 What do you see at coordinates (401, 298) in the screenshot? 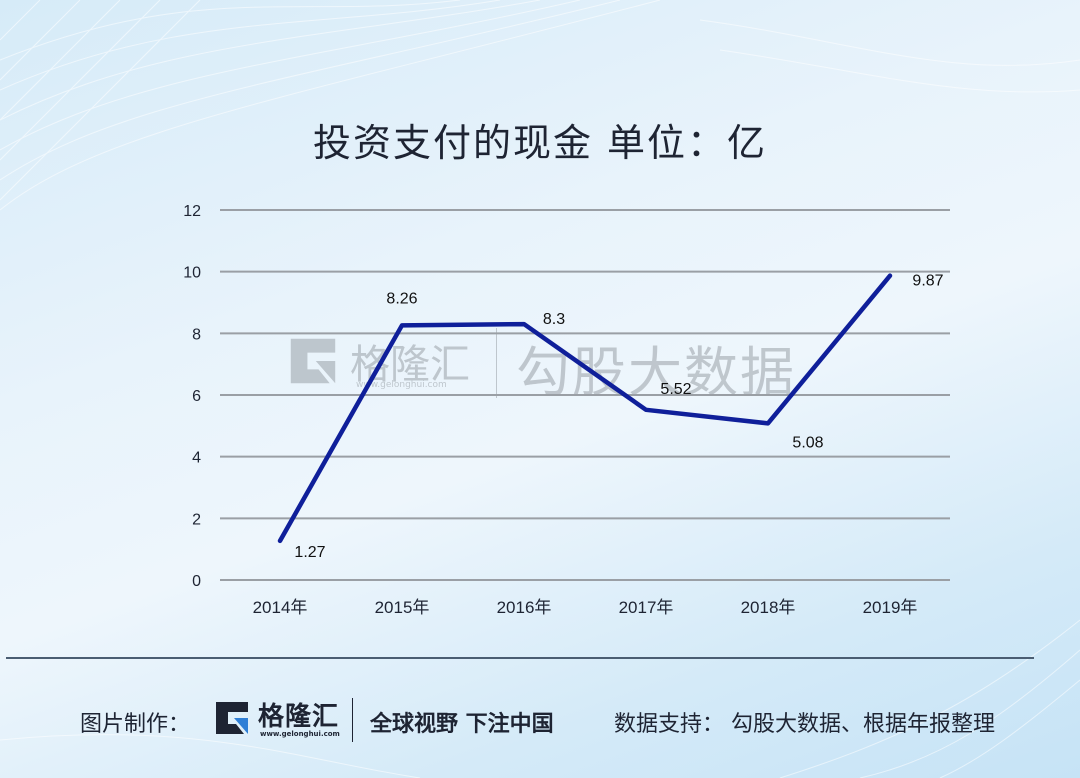
I see `data-label: 8.26` at bounding box center [401, 298].